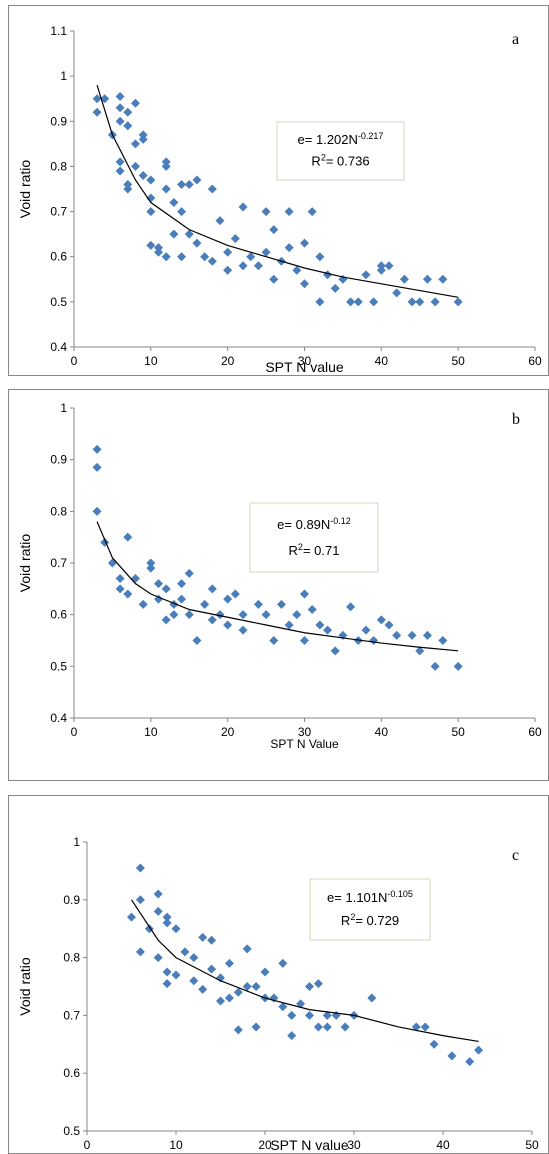 The width and height of the screenshot is (549, 1154). Describe the element at coordinates (71, 1131) in the screenshot. I see `y-tick-label: 0.5` at that location.